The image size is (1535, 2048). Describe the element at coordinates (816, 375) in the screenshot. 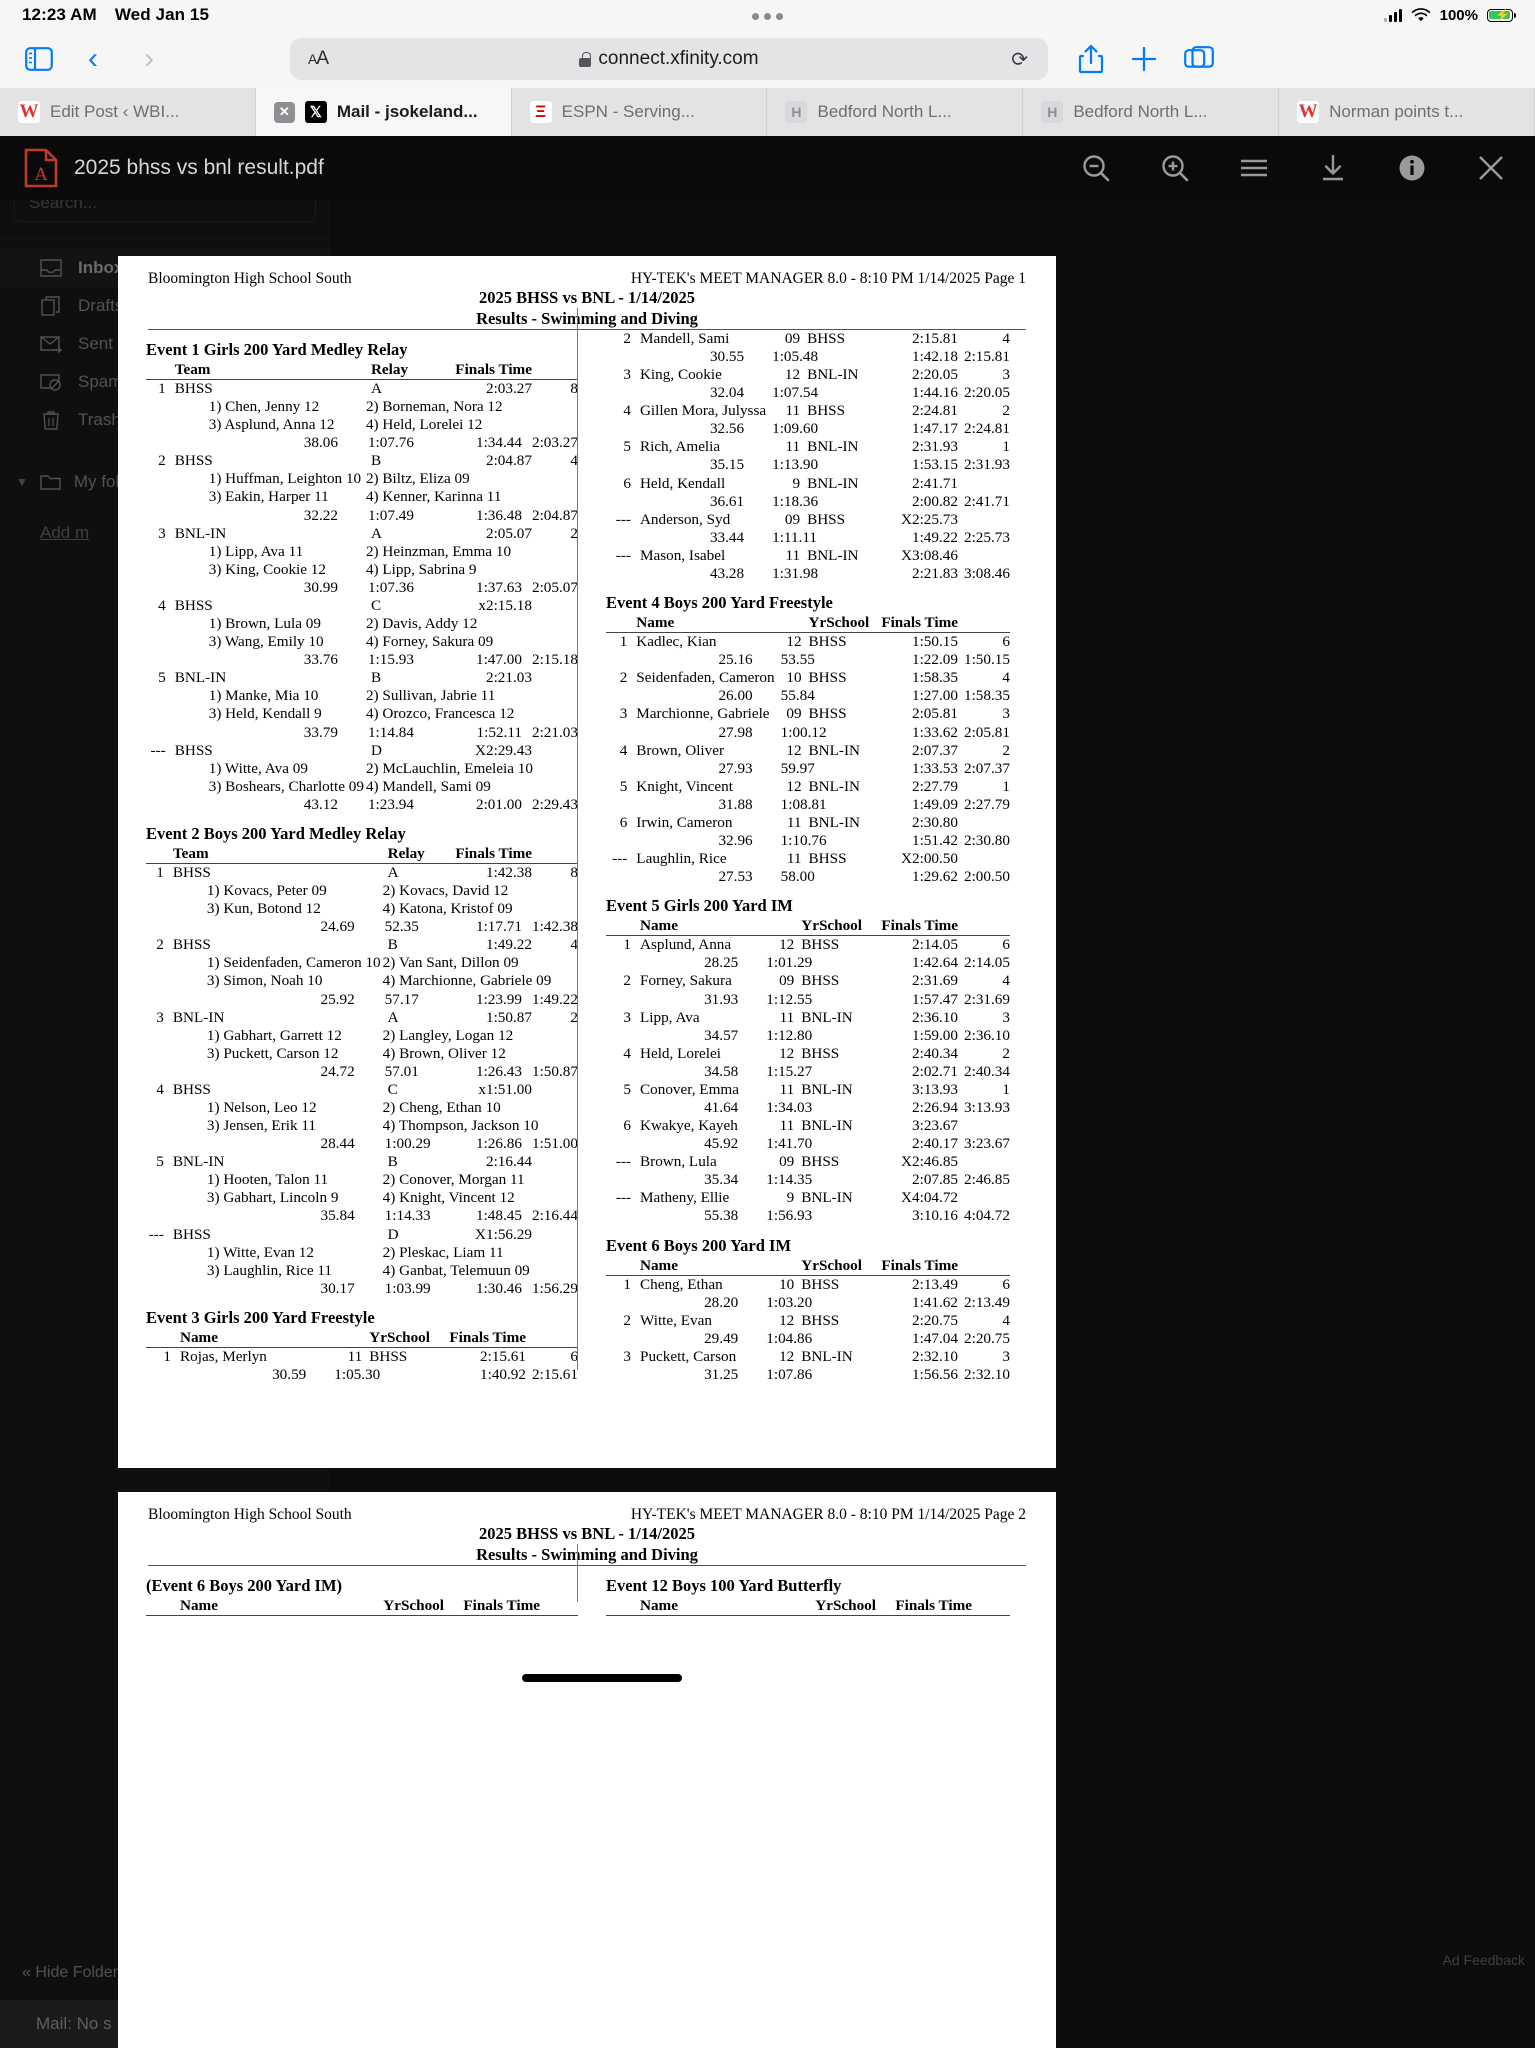

I see `table-row: 3 King, Cookie 12 BNL-IN 2:20.05 3` at that location.